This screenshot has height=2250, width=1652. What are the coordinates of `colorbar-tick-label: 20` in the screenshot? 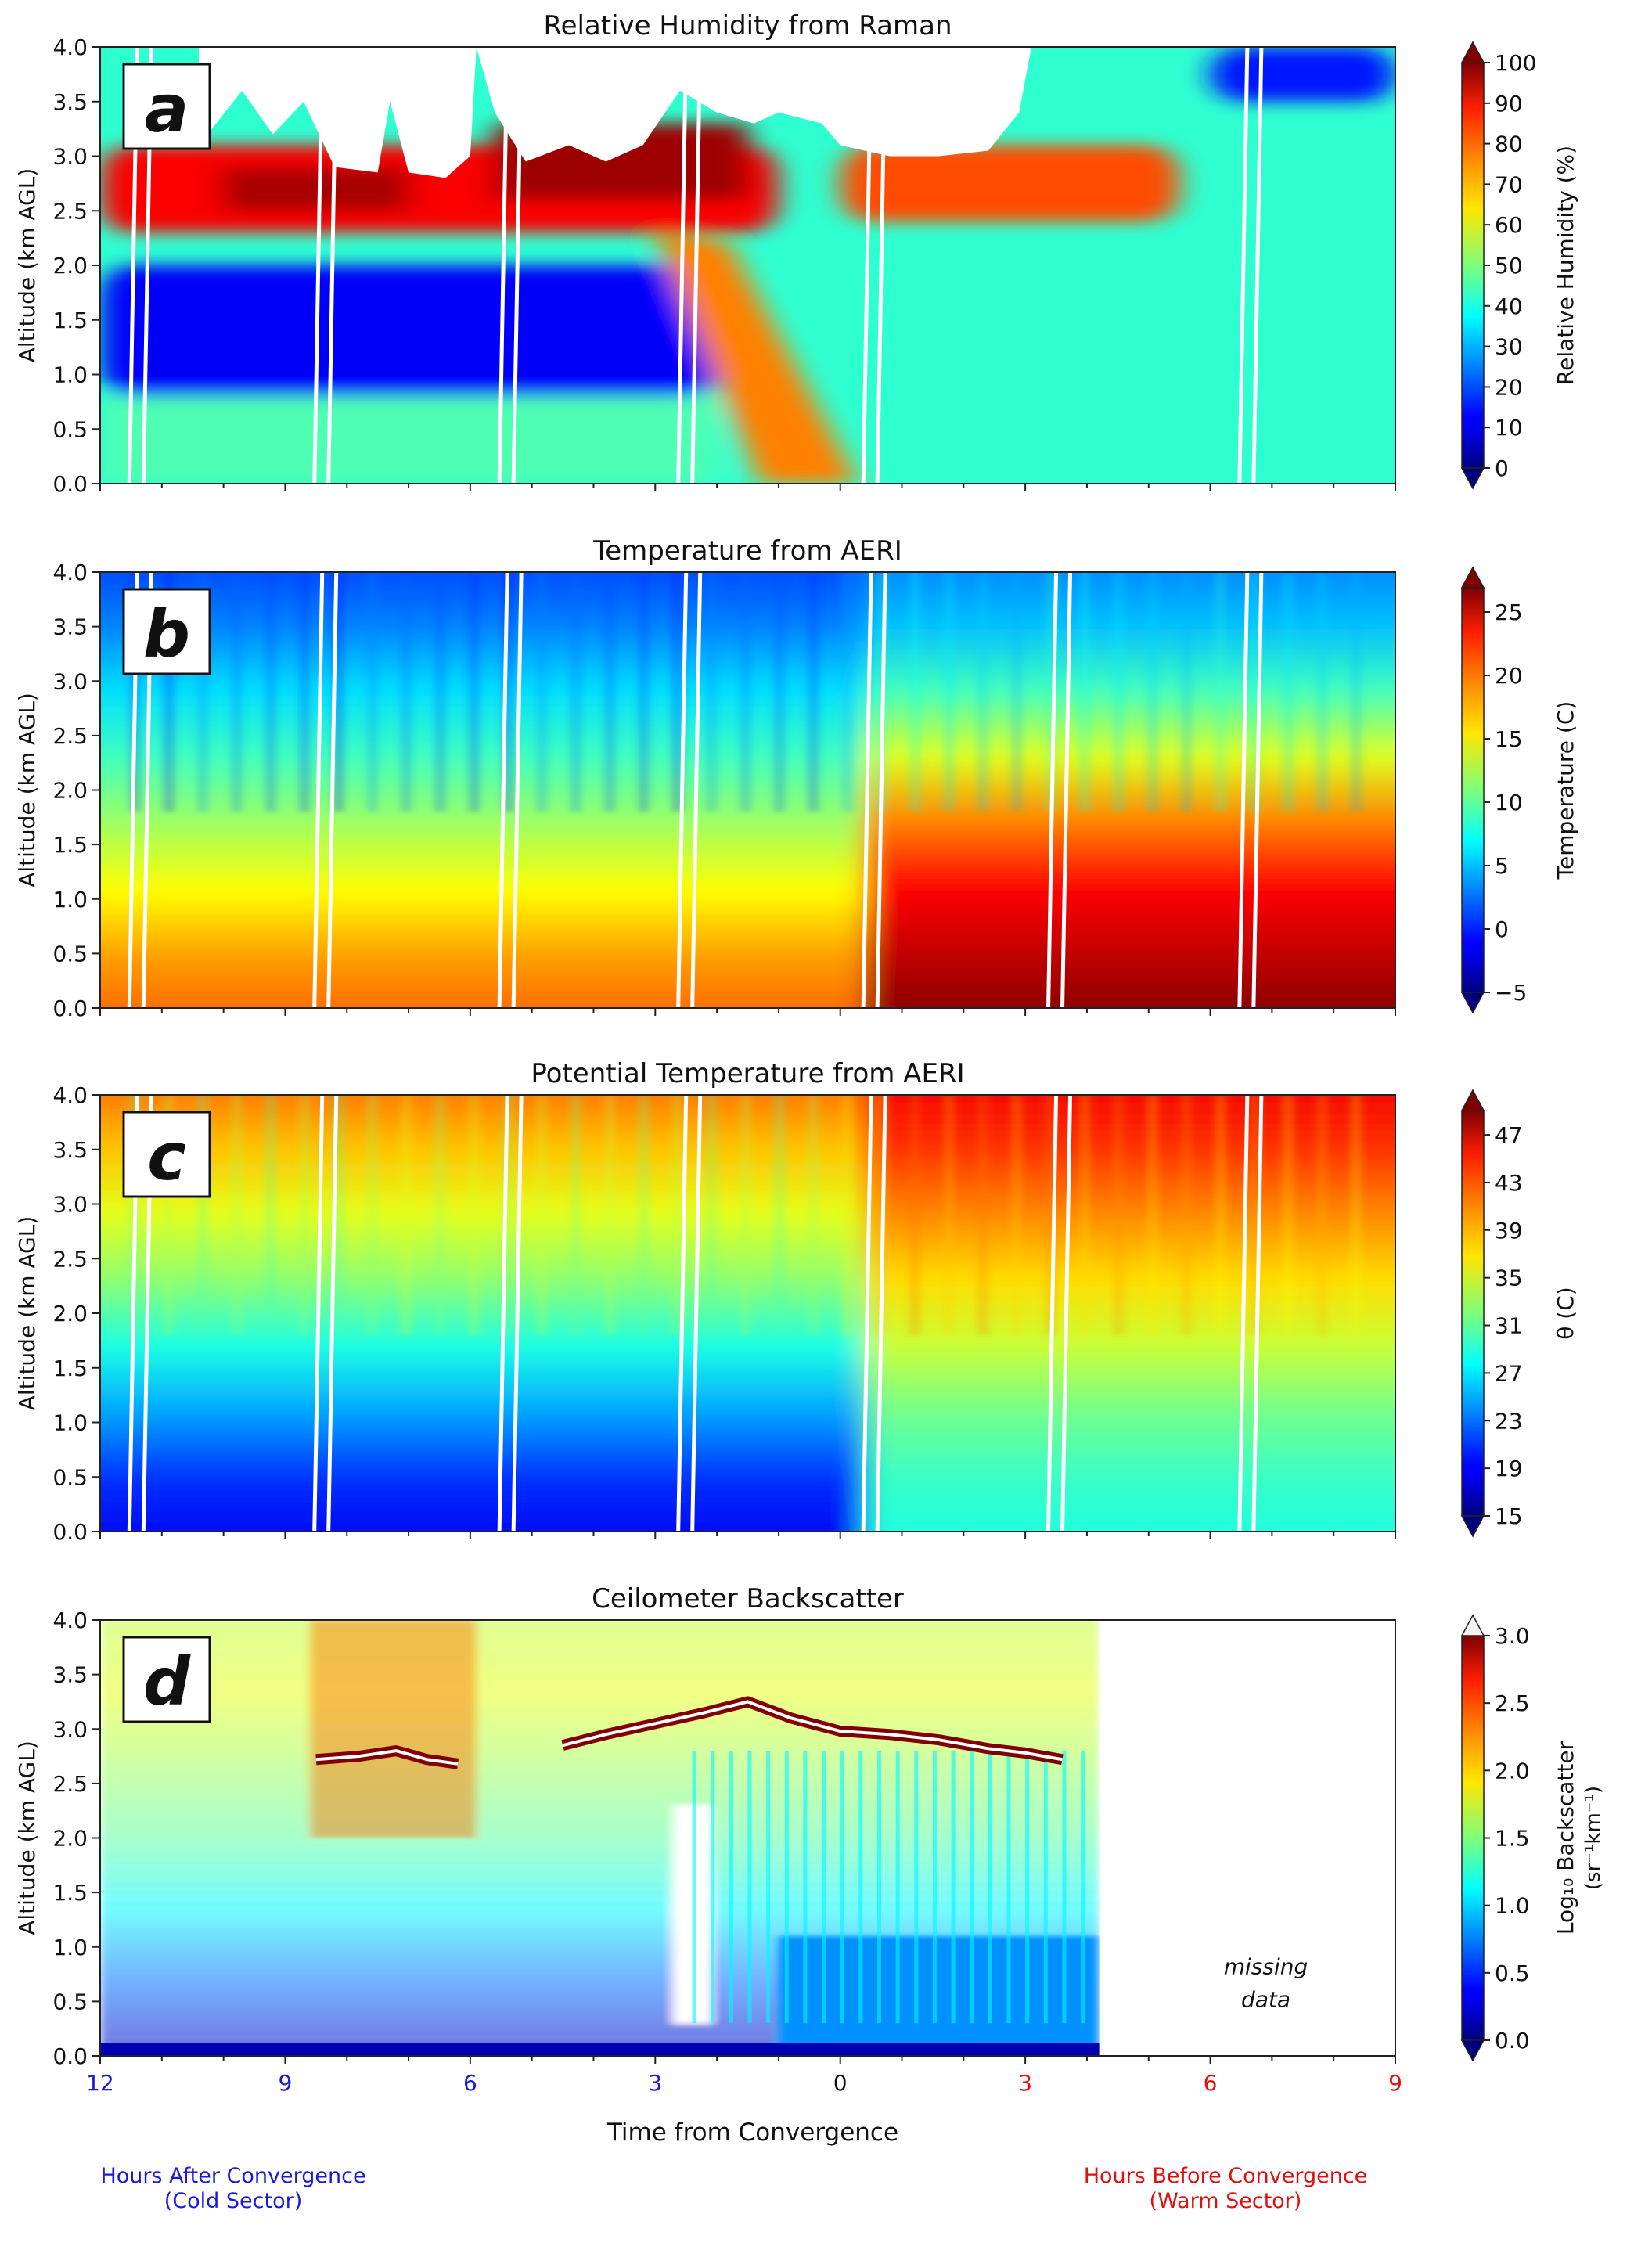 It's located at (1509, 676).